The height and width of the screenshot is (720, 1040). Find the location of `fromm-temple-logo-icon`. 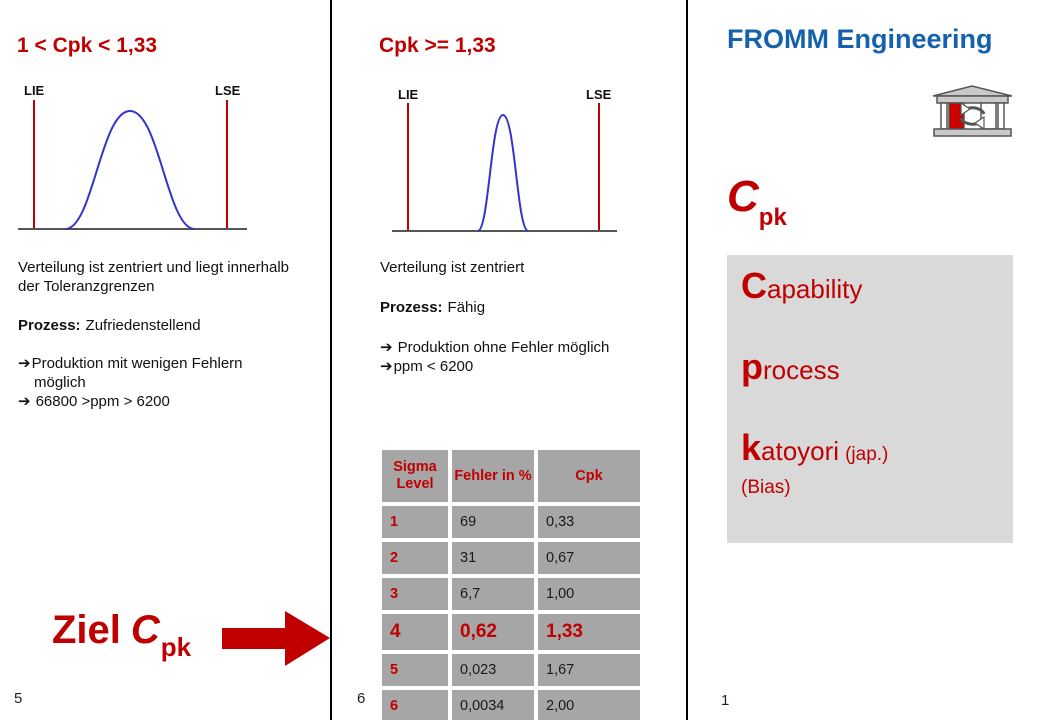

fromm-temple-logo-icon is located at coordinates (972, 111).